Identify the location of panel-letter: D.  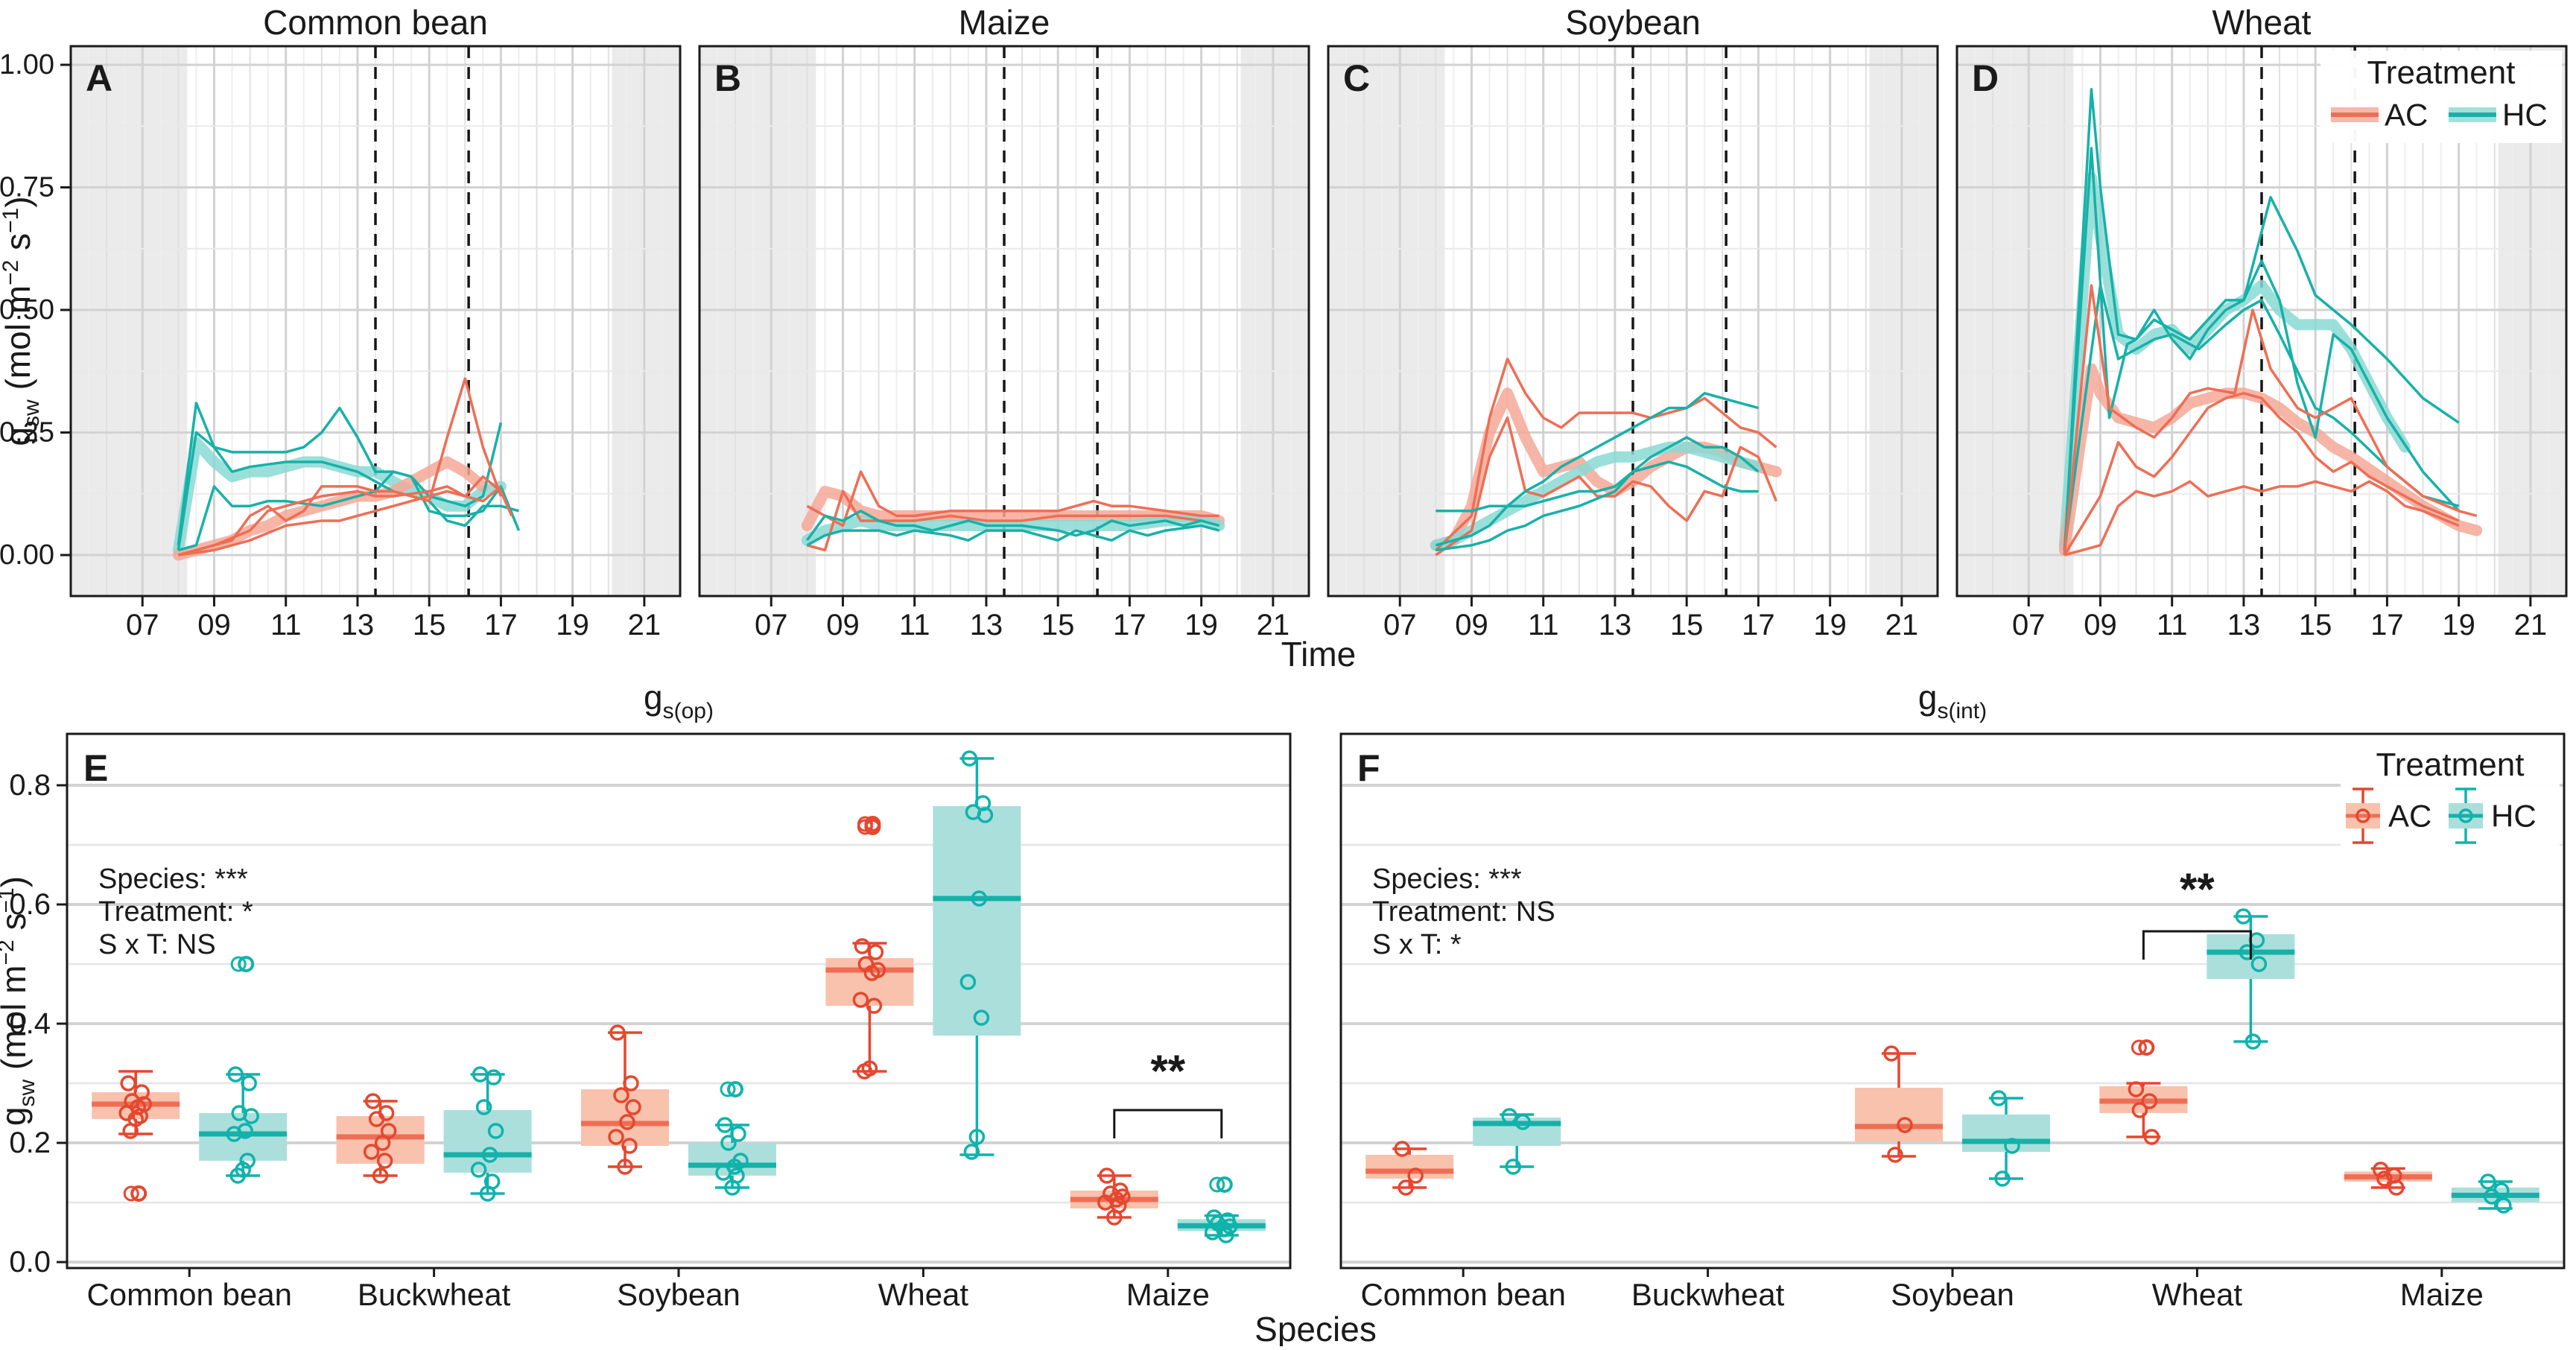
(1986, 78).